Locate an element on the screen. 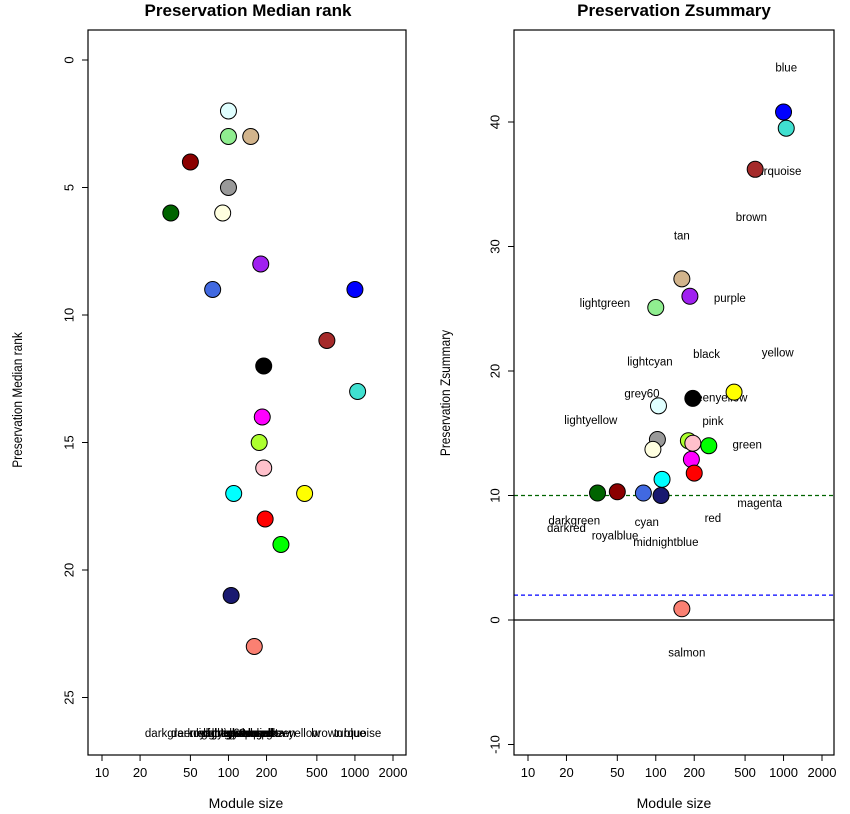 The width and height of the screenshot is (850, 814). y-tick-label: 10 is located at coordinates (494, 495).